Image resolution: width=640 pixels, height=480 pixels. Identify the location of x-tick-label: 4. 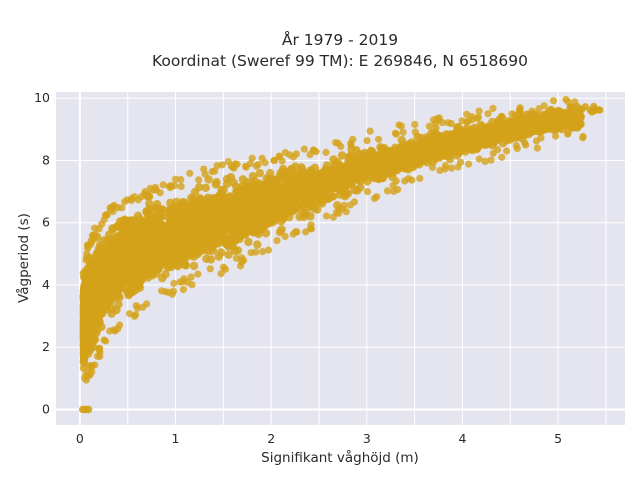
(462, 438).